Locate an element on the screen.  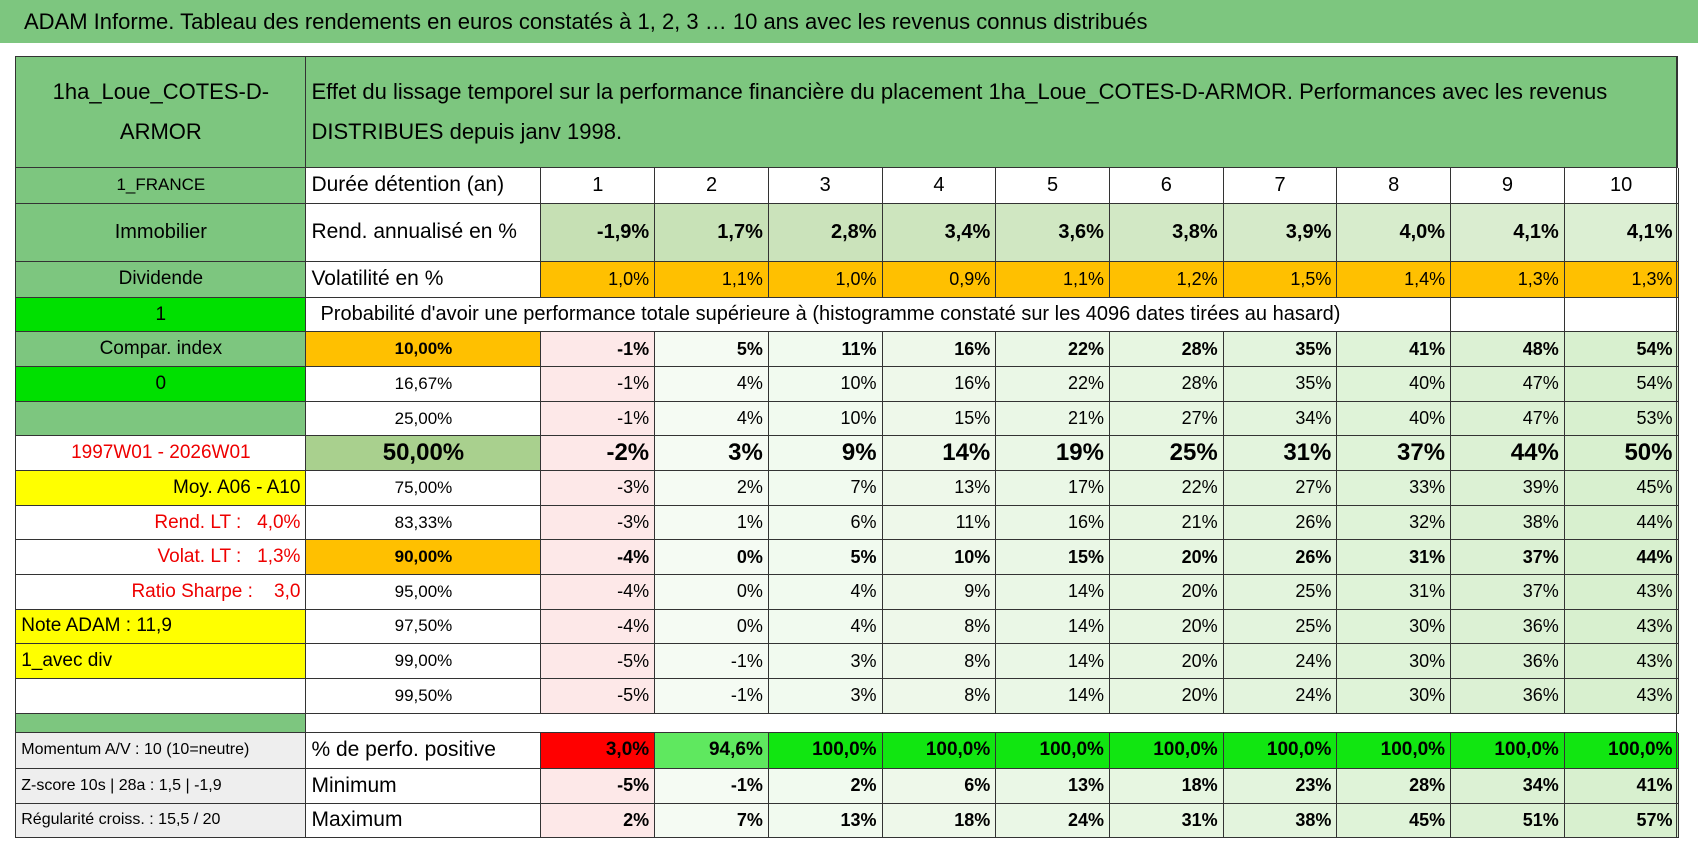
value-cell: 9% is located at coordinates (939, 592).